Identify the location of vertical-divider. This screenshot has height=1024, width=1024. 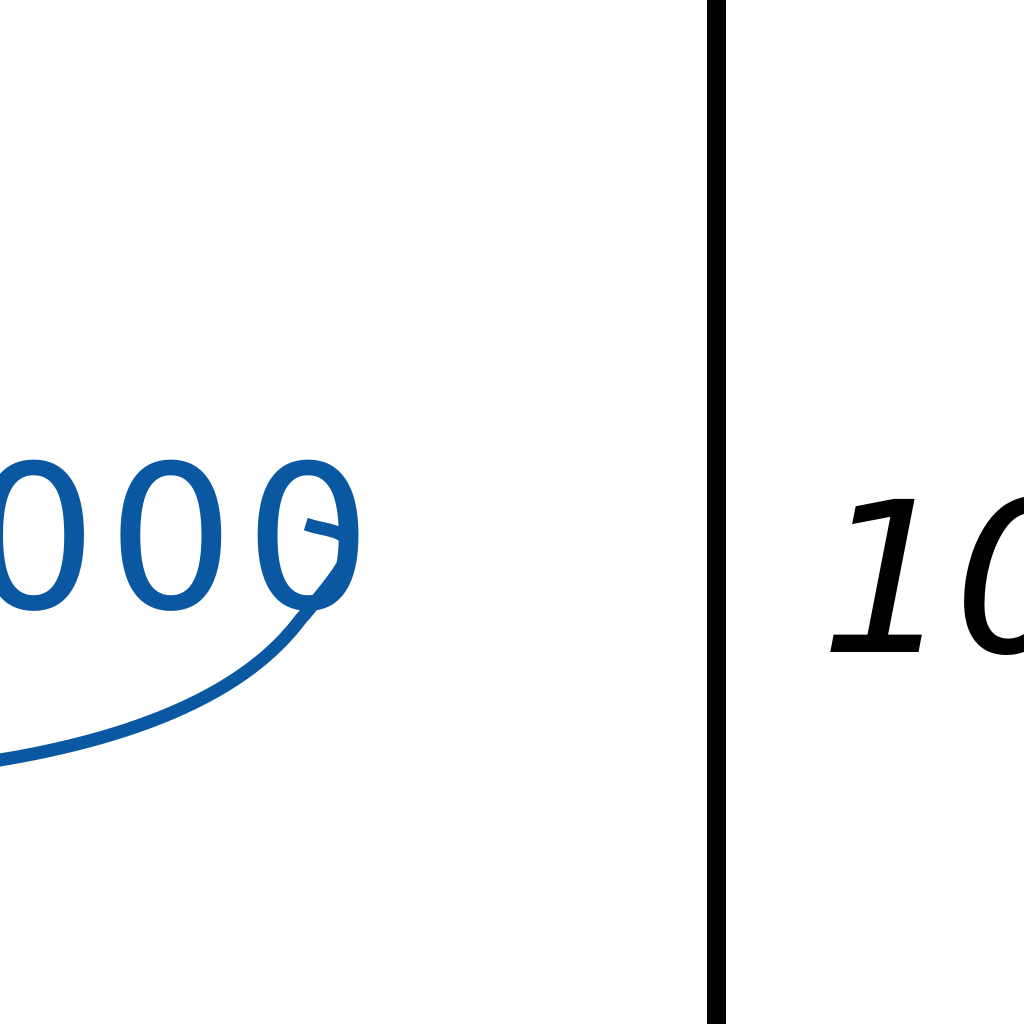
(716, 512).